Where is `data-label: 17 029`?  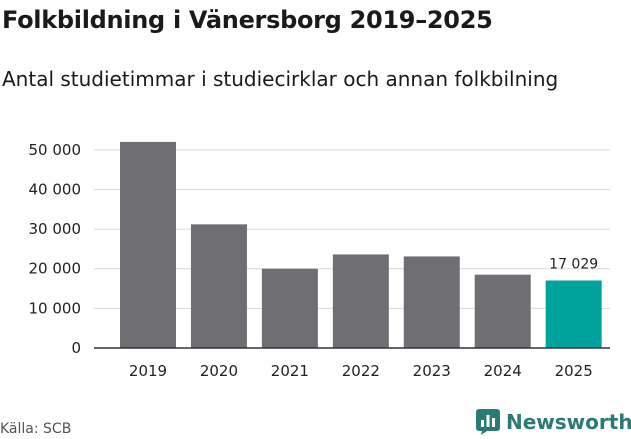 data-label: 17 029 is located at coordinates (573, 265).